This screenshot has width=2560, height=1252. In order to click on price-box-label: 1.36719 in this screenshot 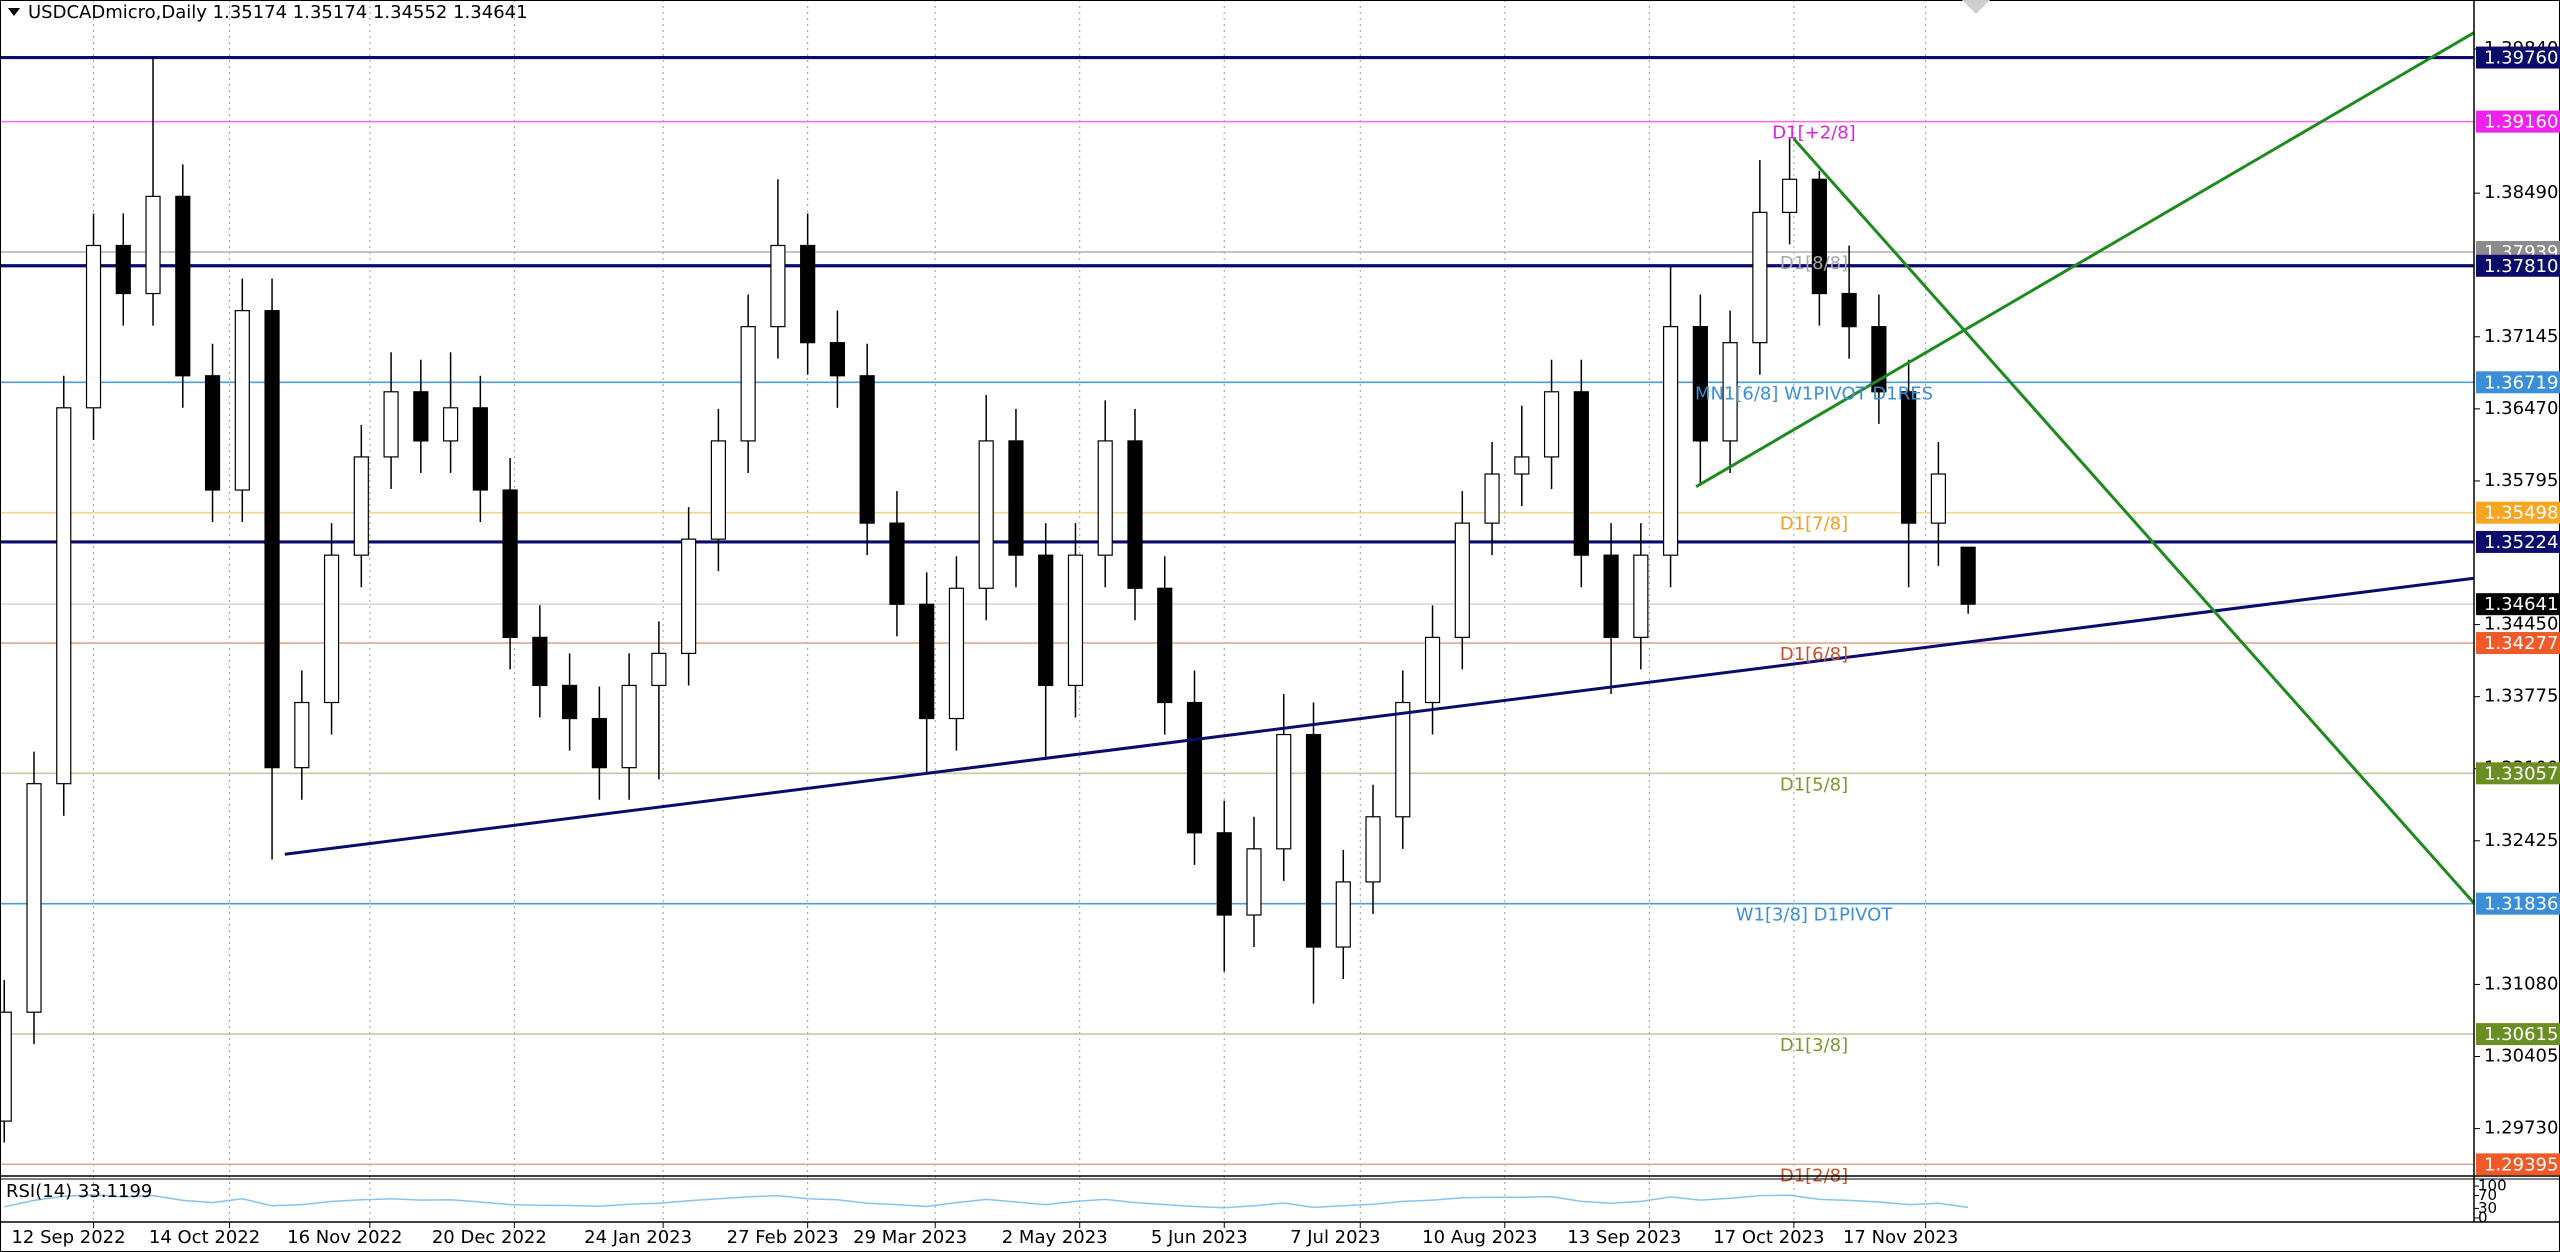, I will do `click(2521, 382)`.